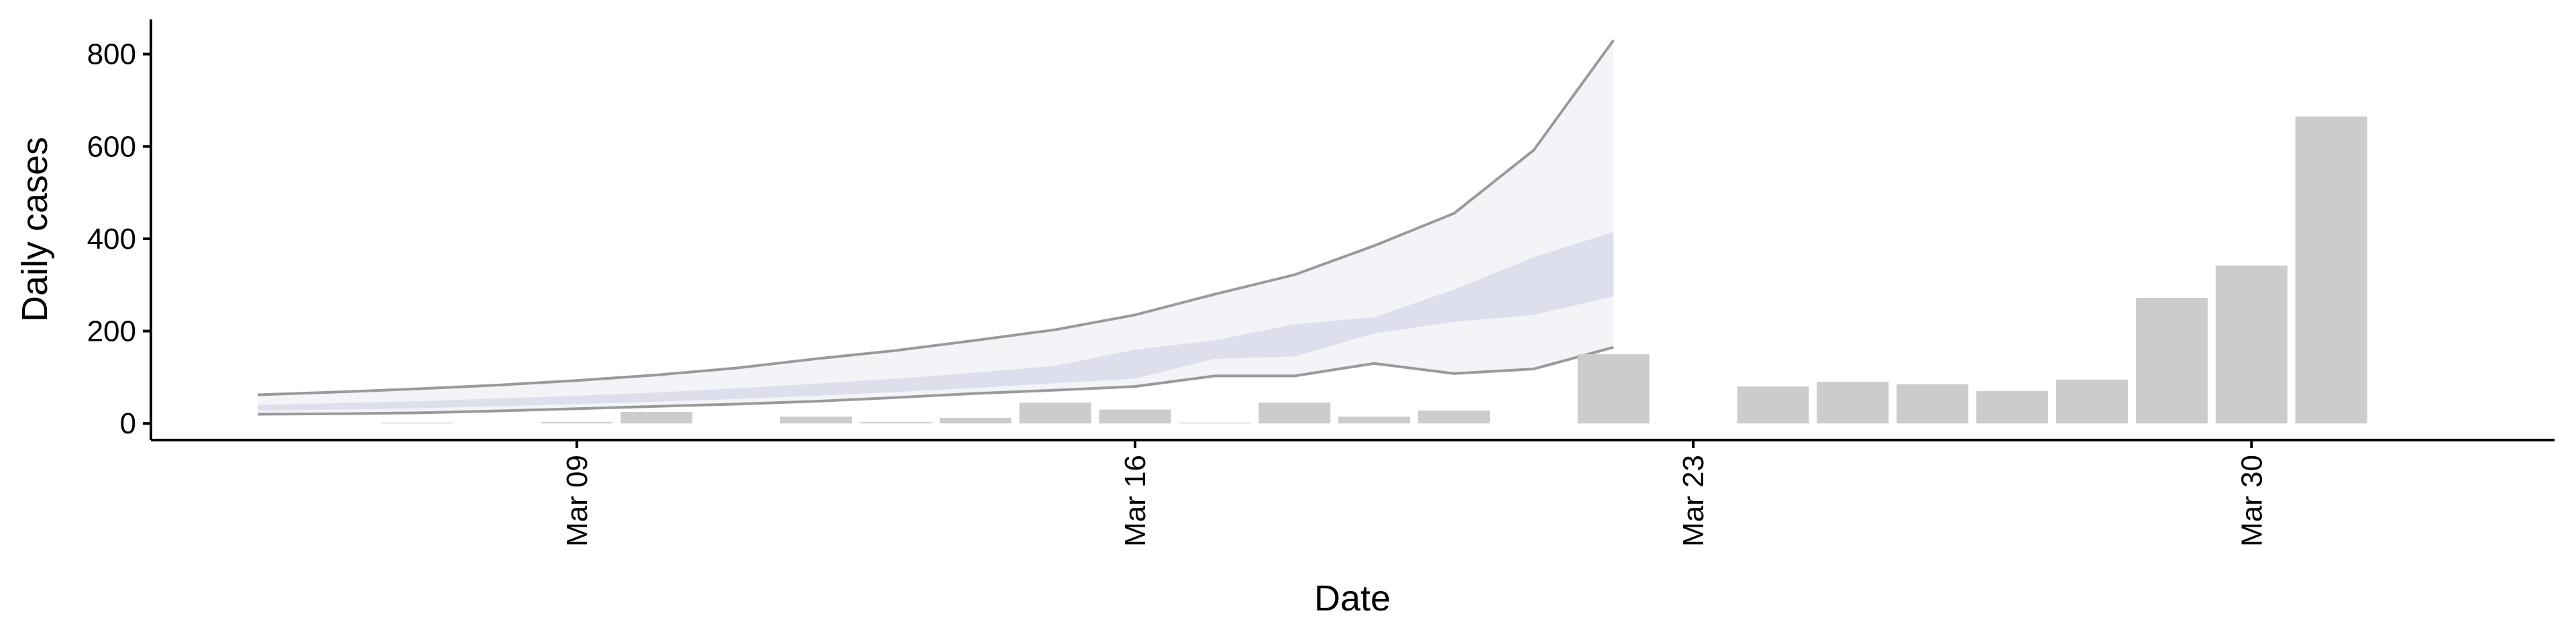 This screenshot has width=2576, height=644. What do you see at coordinates (111, 331) in the screenshot?
I see `y-tick-label: 200` at bounding box center [111, 331].